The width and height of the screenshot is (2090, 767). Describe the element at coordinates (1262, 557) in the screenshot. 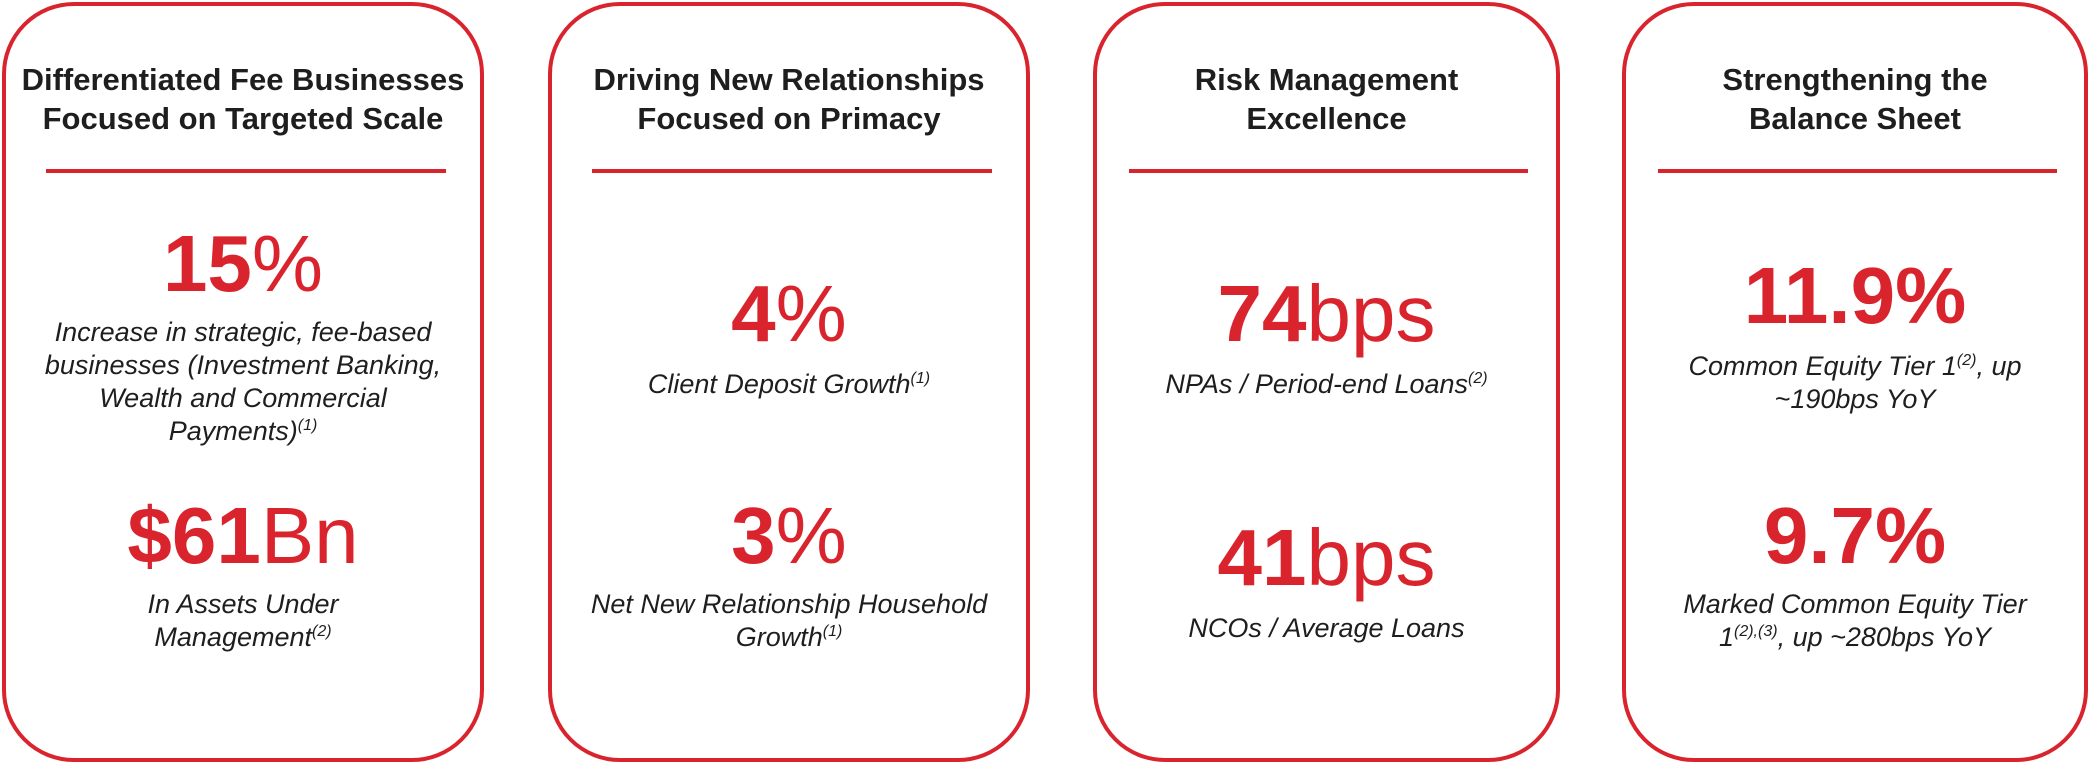

I see `metric-number: 41` at that location.